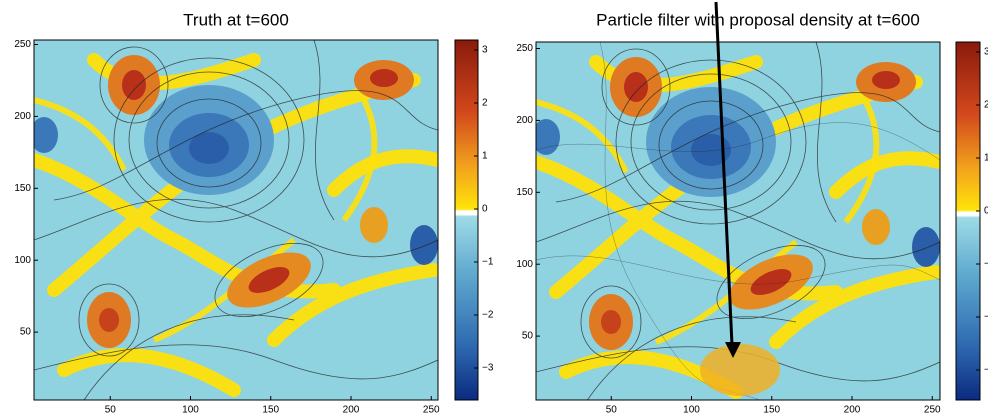 The width and height of the screenshot is (988, 419). What do you see at coordinates (727, 179) in the screenshot?
I see `arrow` at bounding box center [727, 179].